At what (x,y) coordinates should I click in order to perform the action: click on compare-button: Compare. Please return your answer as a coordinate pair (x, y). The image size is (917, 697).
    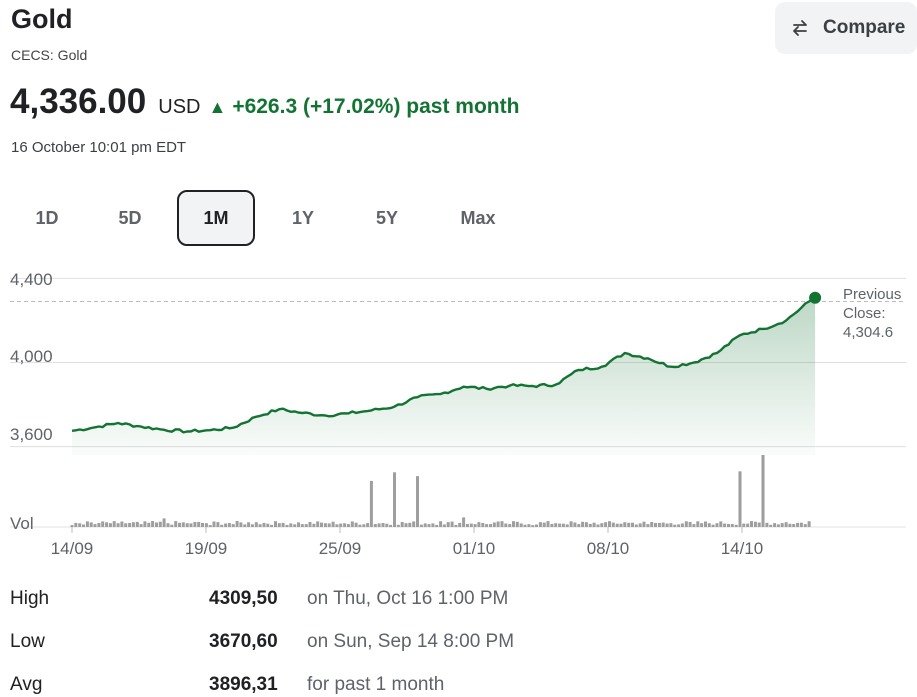
    Looking at the image, I should click on (846, 28).